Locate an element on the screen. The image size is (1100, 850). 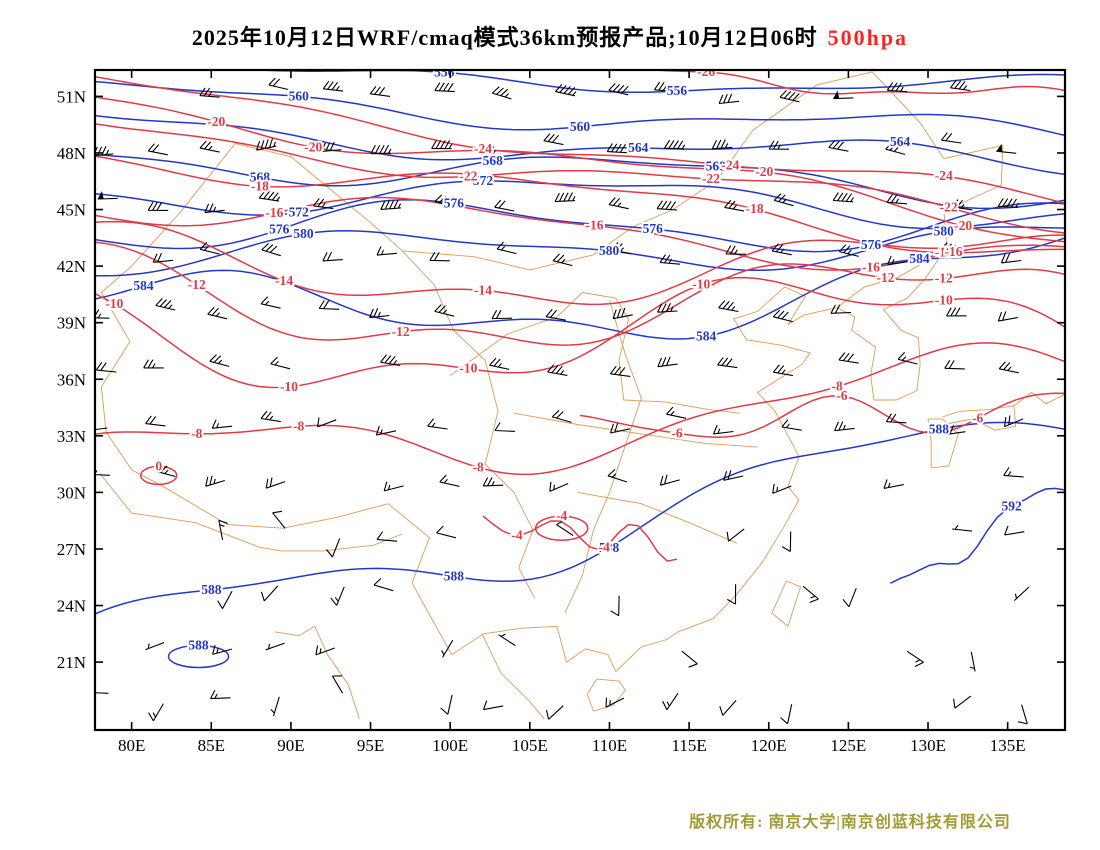
x-tick-label: 105E is located at coordinates (530, 745).